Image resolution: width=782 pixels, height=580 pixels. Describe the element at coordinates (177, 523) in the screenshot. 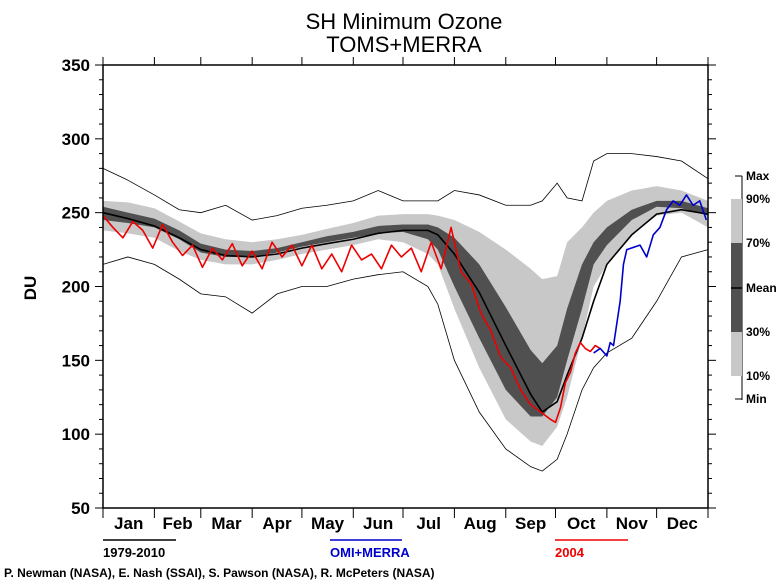

I see `x-month-label: Feb` at that location.